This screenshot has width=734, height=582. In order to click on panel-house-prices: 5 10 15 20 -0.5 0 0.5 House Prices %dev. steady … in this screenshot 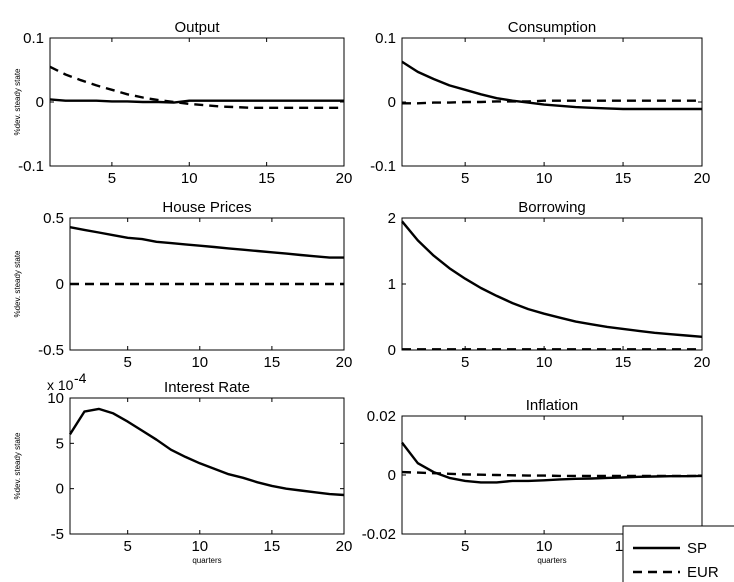, I will do `click(182, 285)`.